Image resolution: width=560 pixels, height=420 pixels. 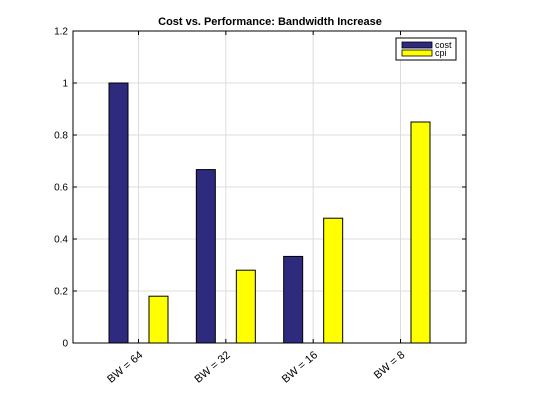 What do you see at coordinates (270, 22) in the screenshot?
I see `chart-title: Cost vs. Performance: Bandwidth Increase` at bounding box center [270, 22].